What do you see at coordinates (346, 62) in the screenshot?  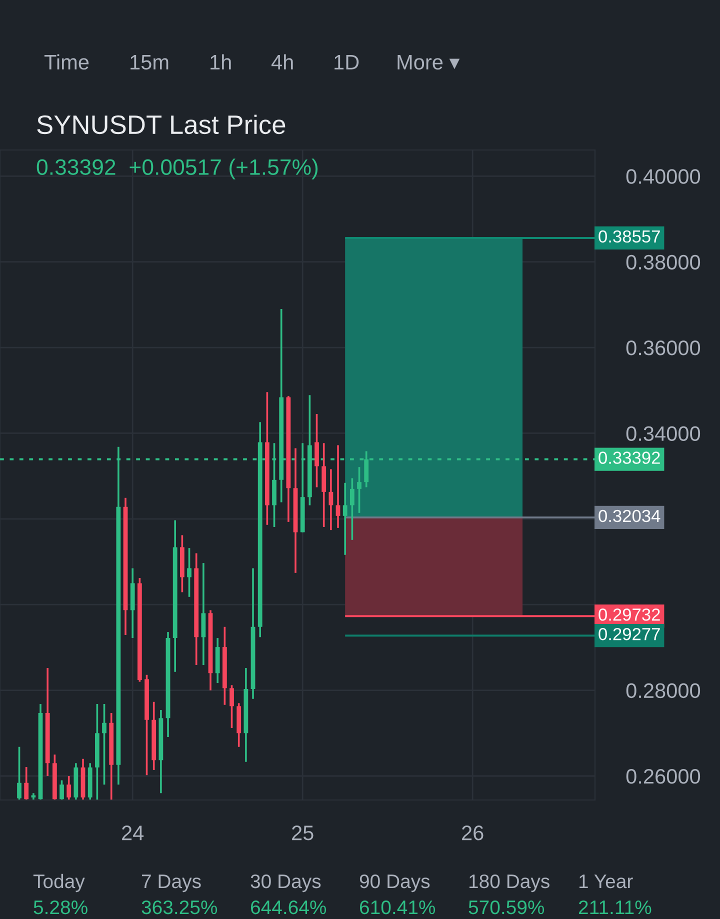 I see `text: 1D` at bounding box center [346, 62].